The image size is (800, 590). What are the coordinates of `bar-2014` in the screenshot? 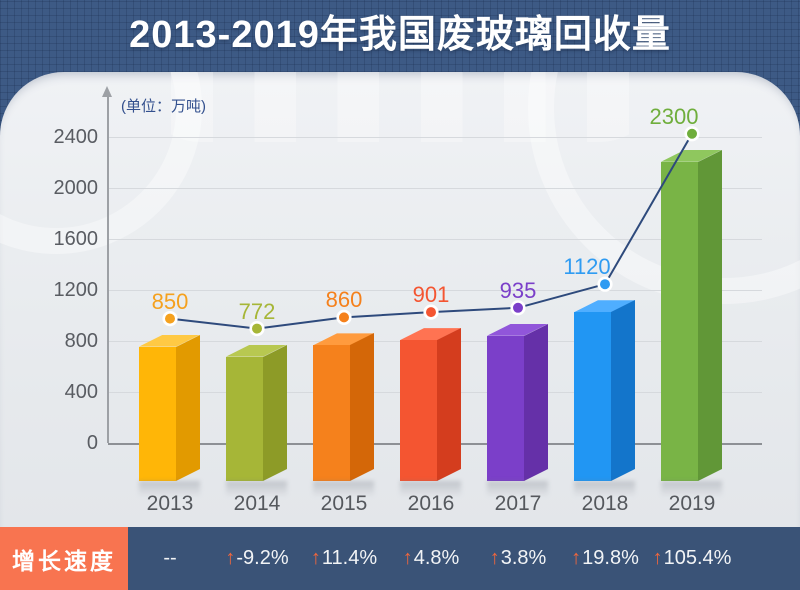 It's located at (256, 420).